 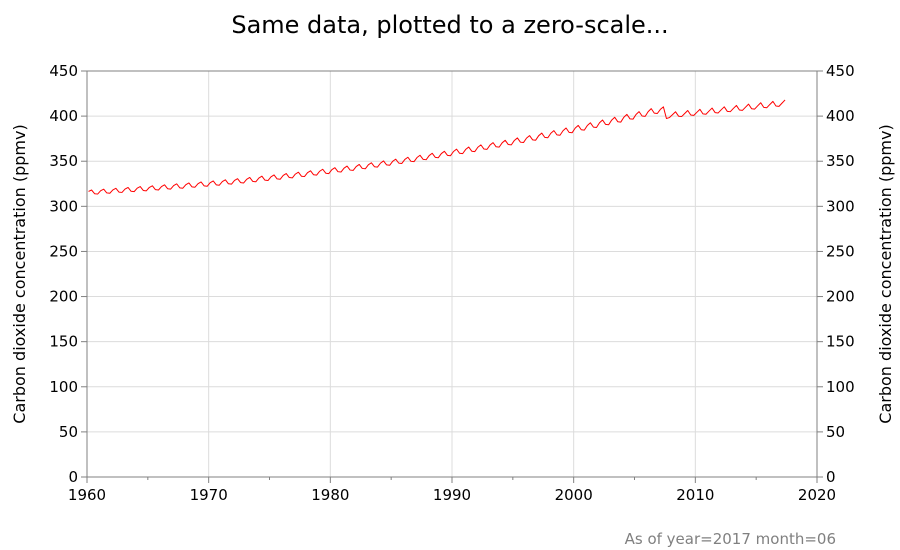 I want to click on x-tick-label: 1980, so click(x=330, y=495).